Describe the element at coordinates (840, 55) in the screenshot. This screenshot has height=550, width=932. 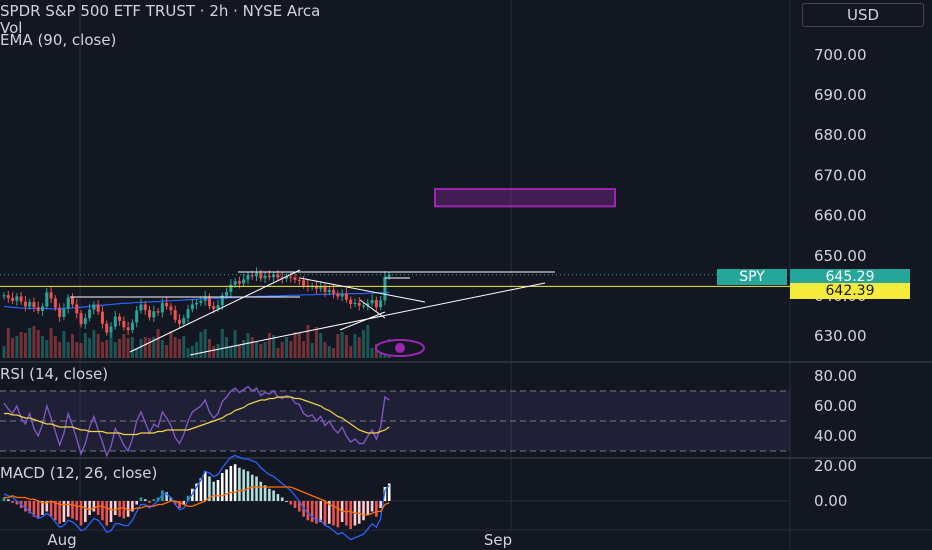
I see `price-tick-label: 700.00` at that location.